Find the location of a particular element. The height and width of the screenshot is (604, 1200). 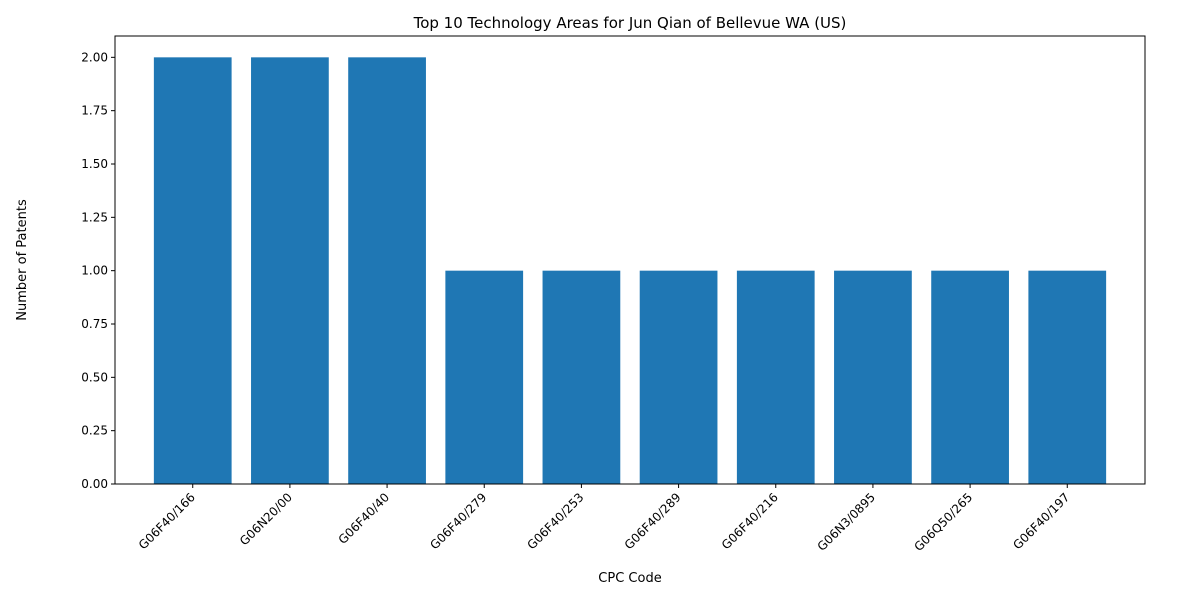

y-tick-label: 1.50 is located at coordinates (94, 164).